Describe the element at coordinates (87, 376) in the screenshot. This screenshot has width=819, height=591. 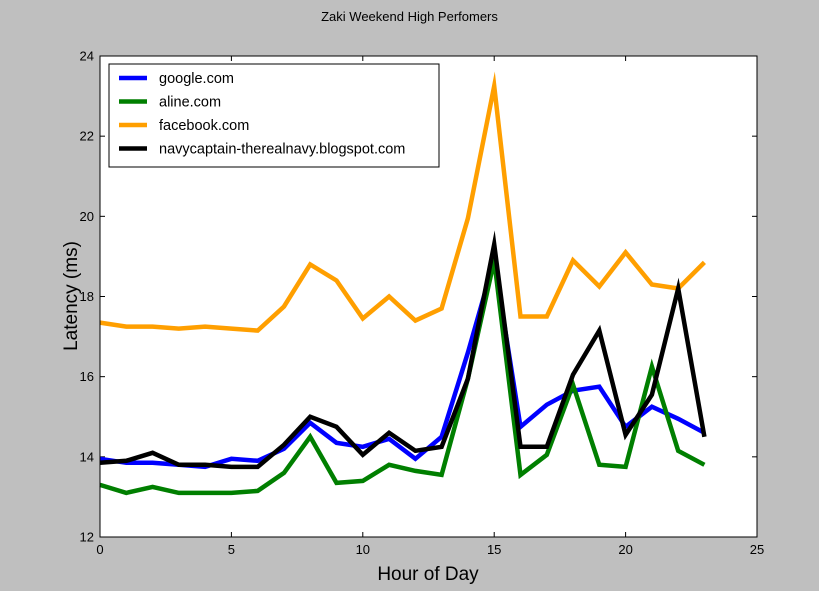
I see `y-tick-label: 16` at that location.